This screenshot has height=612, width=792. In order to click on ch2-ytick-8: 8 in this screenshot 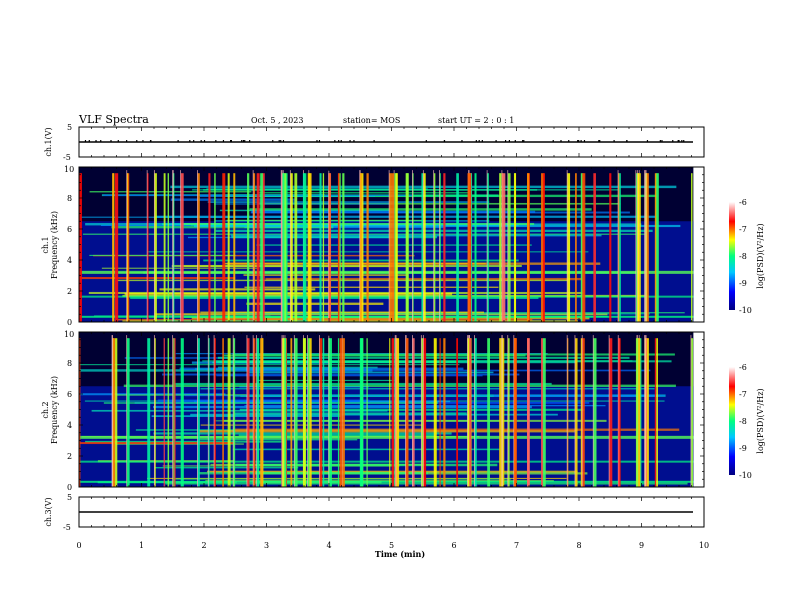, I will do `click(69, 363)`.